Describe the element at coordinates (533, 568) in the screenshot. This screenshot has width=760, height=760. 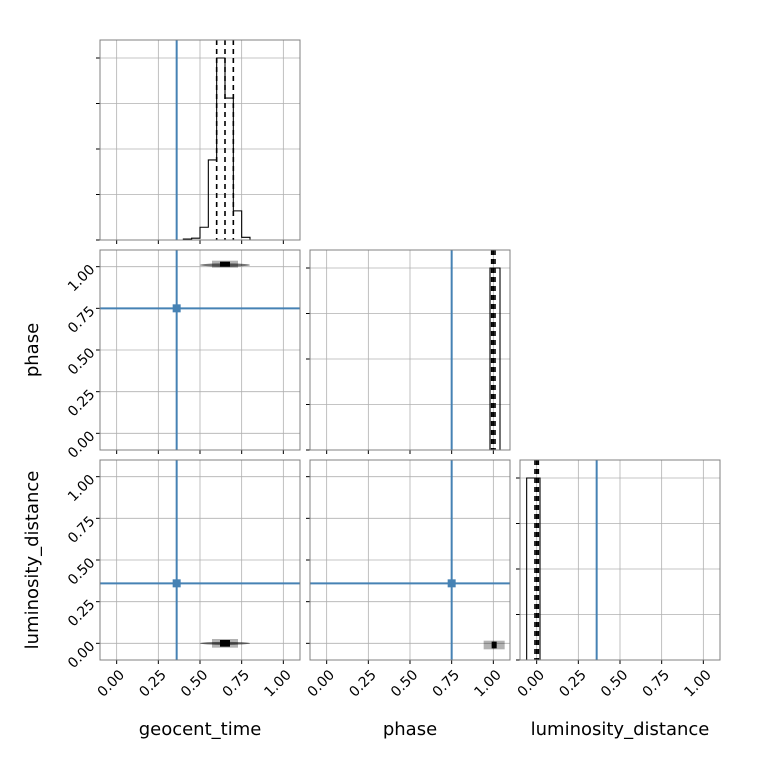
I see `histogram-luminosity_distance` at that location.